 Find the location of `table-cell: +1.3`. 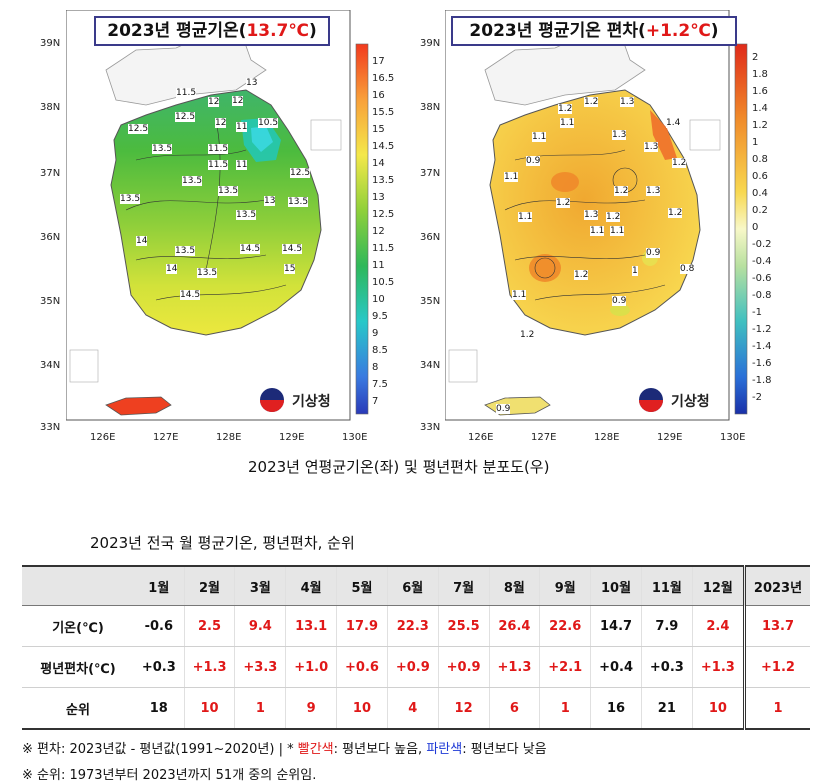

table-cell: +1.3 is located at coordinates (514, 667).